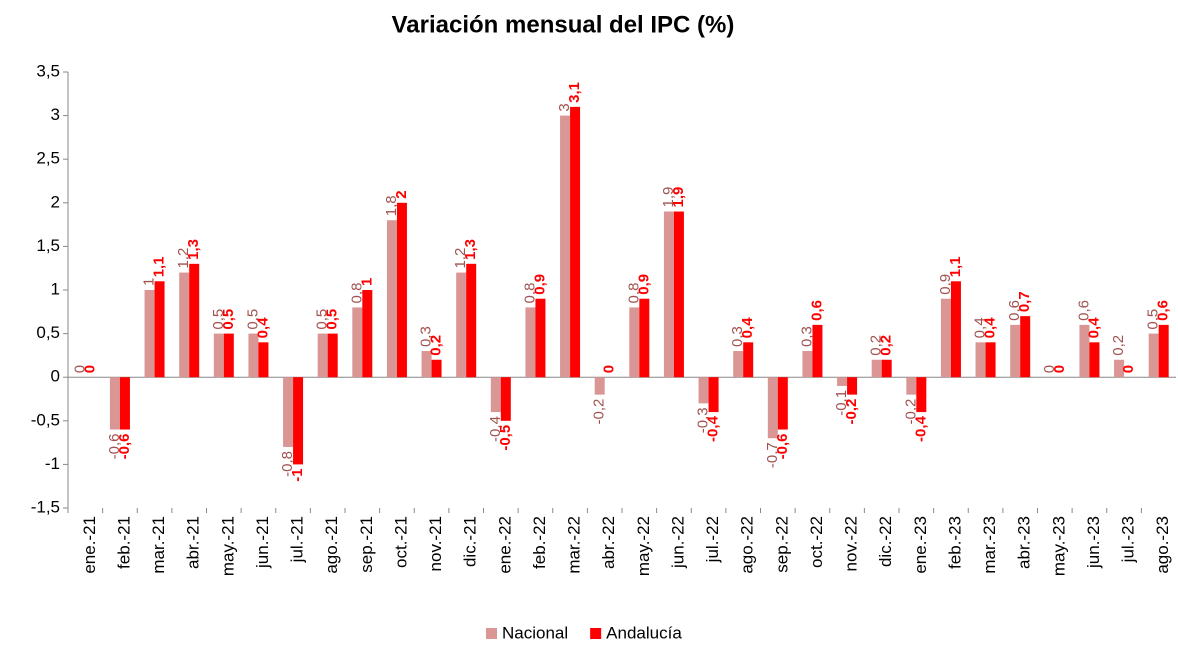 This screenshot has width=1178, height=646. What do you see at coordinates (45, 419) in the screenshot?
I see `y-tick-label: -0,5` at bounding box center [45, 419].